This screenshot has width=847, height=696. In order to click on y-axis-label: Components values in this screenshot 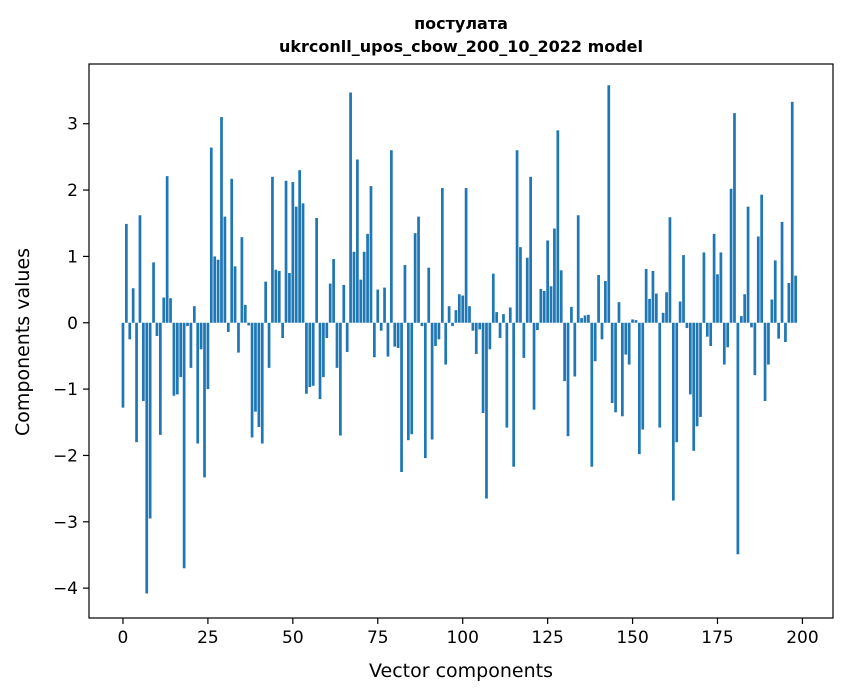, I will do `click(23, 342)`.